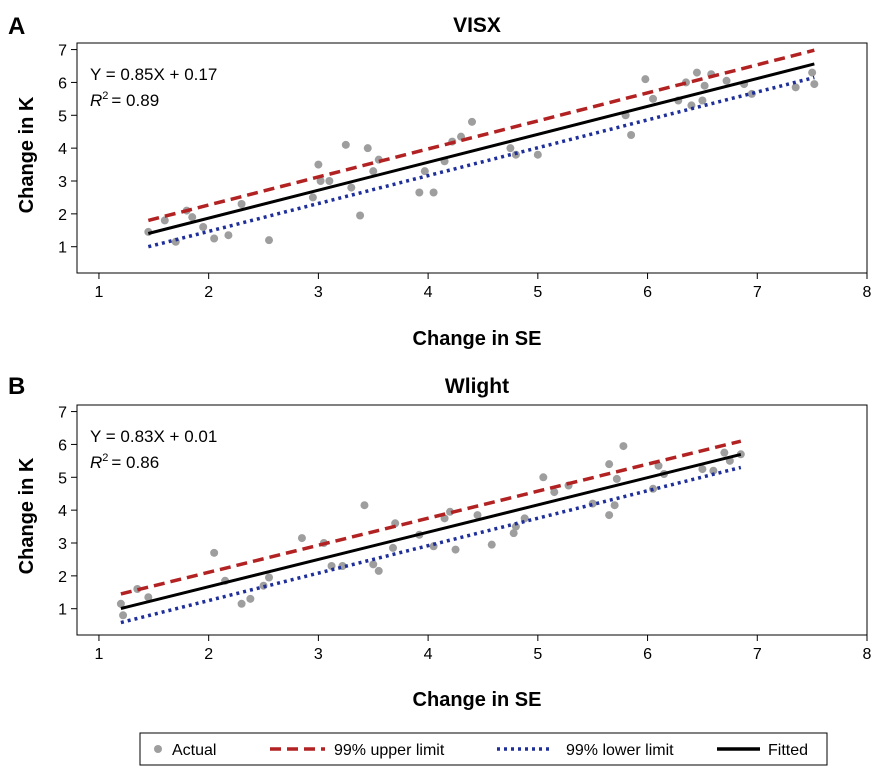  Describe the element at coordinates (62, 478) in the screenshot. I see `y-tick-label-b: 5` at that location.